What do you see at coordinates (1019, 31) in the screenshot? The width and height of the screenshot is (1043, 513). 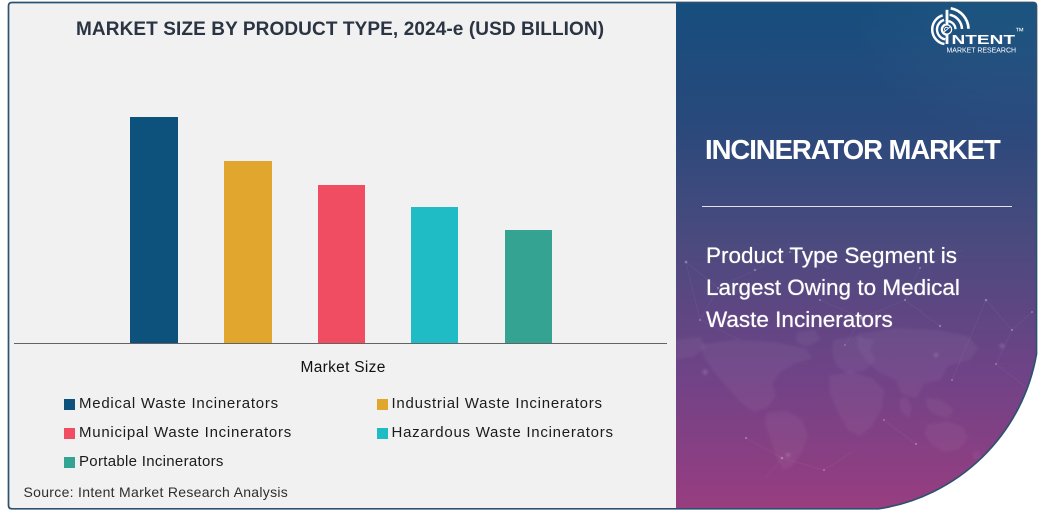 I see `svg-text: ™` at bounding box center [1019, 31].